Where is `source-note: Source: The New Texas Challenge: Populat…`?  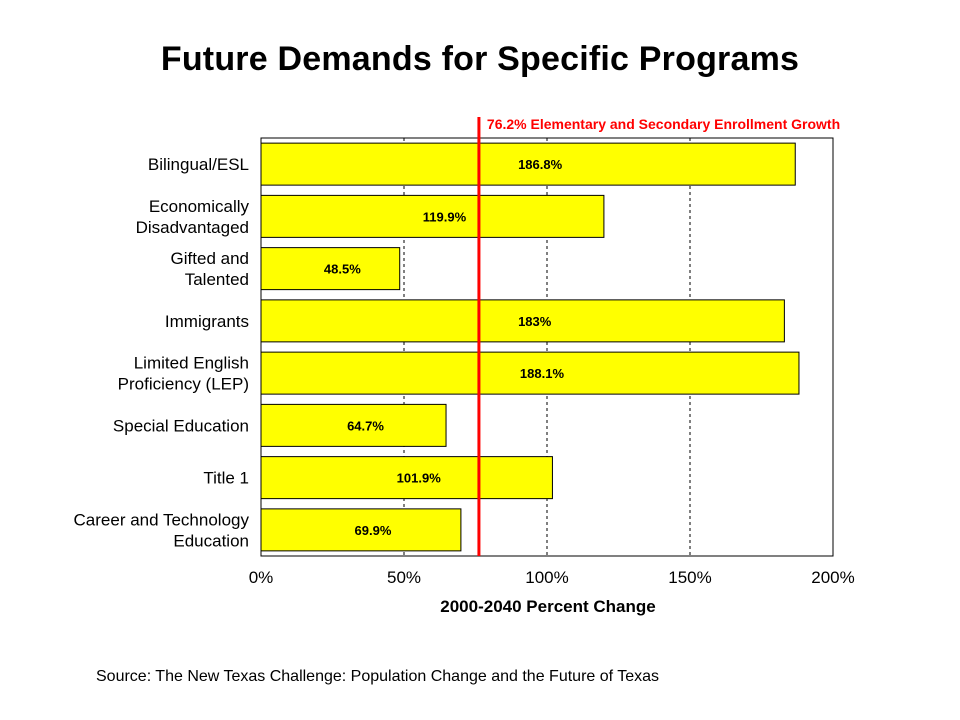
source-note: Source: The New Texas Challenge: Populat… is located at coordinates (378, 676).